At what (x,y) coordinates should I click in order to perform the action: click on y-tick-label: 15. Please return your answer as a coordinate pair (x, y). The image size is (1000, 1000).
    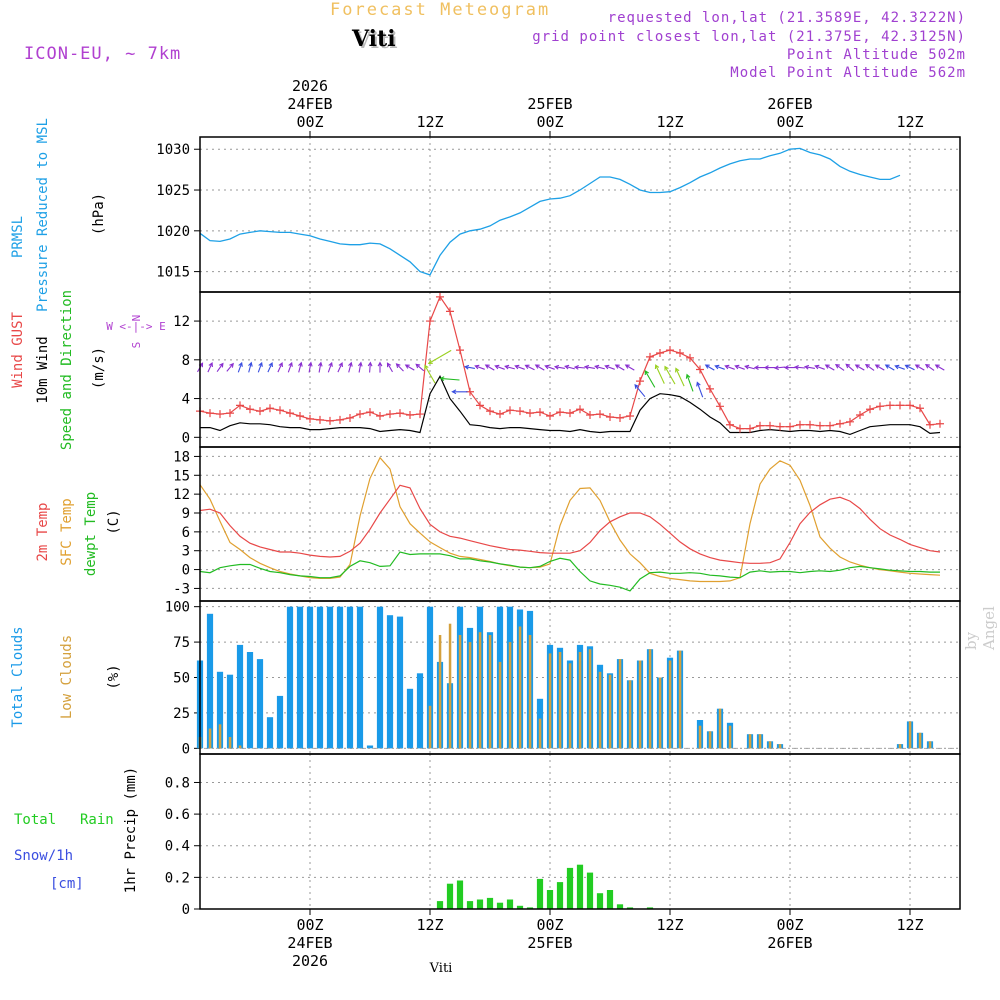
    Looking at the image, I should click on (181, 476).